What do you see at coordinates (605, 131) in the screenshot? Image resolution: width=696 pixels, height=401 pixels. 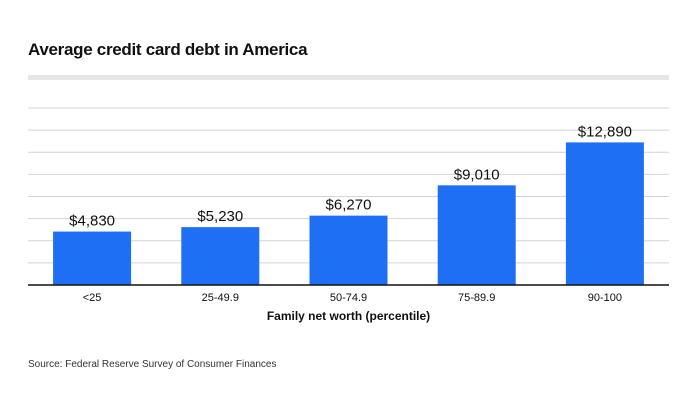 I see `data-label: $12,890` at bounding box center [605, 131].